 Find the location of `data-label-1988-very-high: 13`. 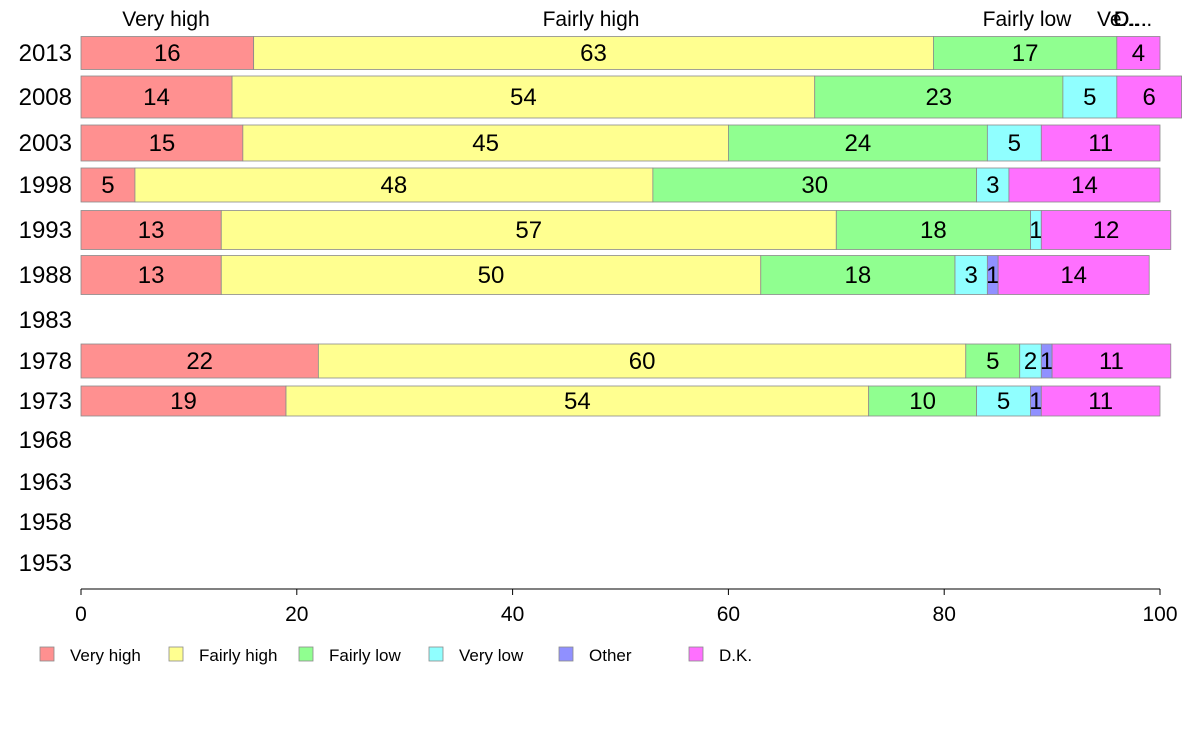

data-label-1988-very-high: 13 is located at coordinates (151, 275).